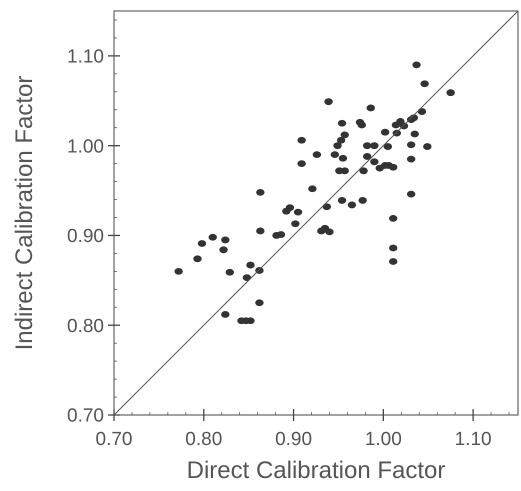 The height and width of the screenshot is (491, 521). Describe the element at coordinates (24, 213) in the screenshot. I see `y-axis-title: Indirect Calibration Factor` at that location.